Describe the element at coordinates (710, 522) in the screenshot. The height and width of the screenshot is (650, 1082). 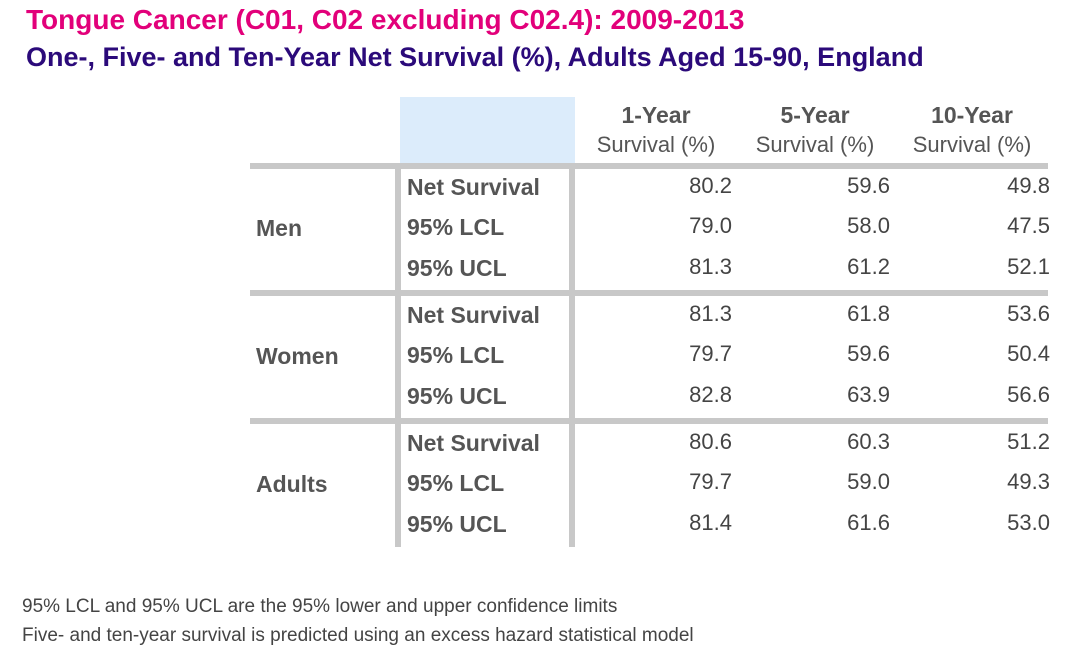
I see `value-cell: 81.4` at that location.